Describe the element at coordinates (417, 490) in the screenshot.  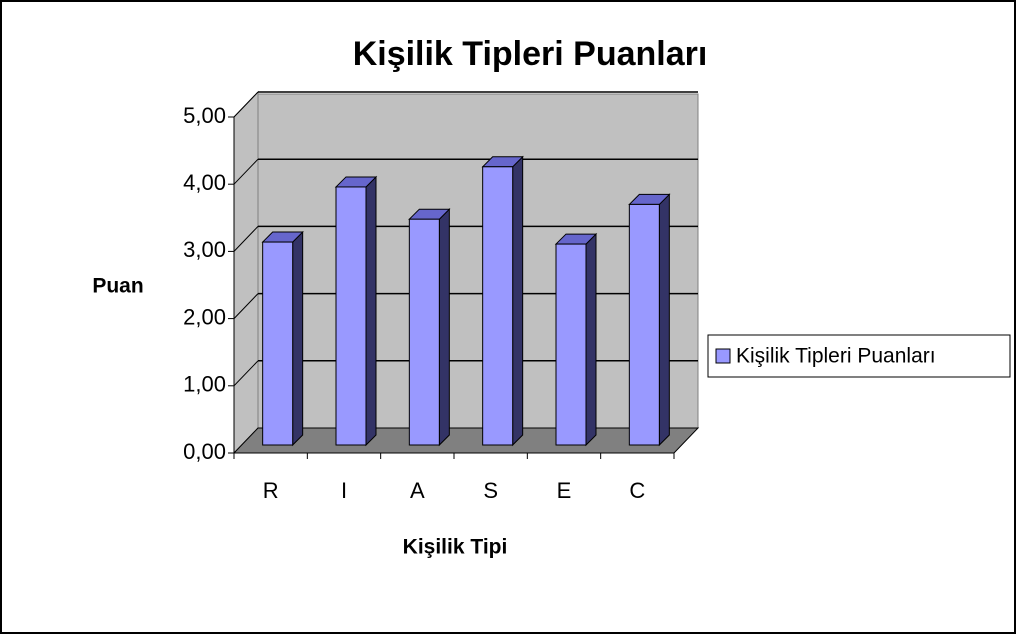
I see `x-tick-label: A` at that location.